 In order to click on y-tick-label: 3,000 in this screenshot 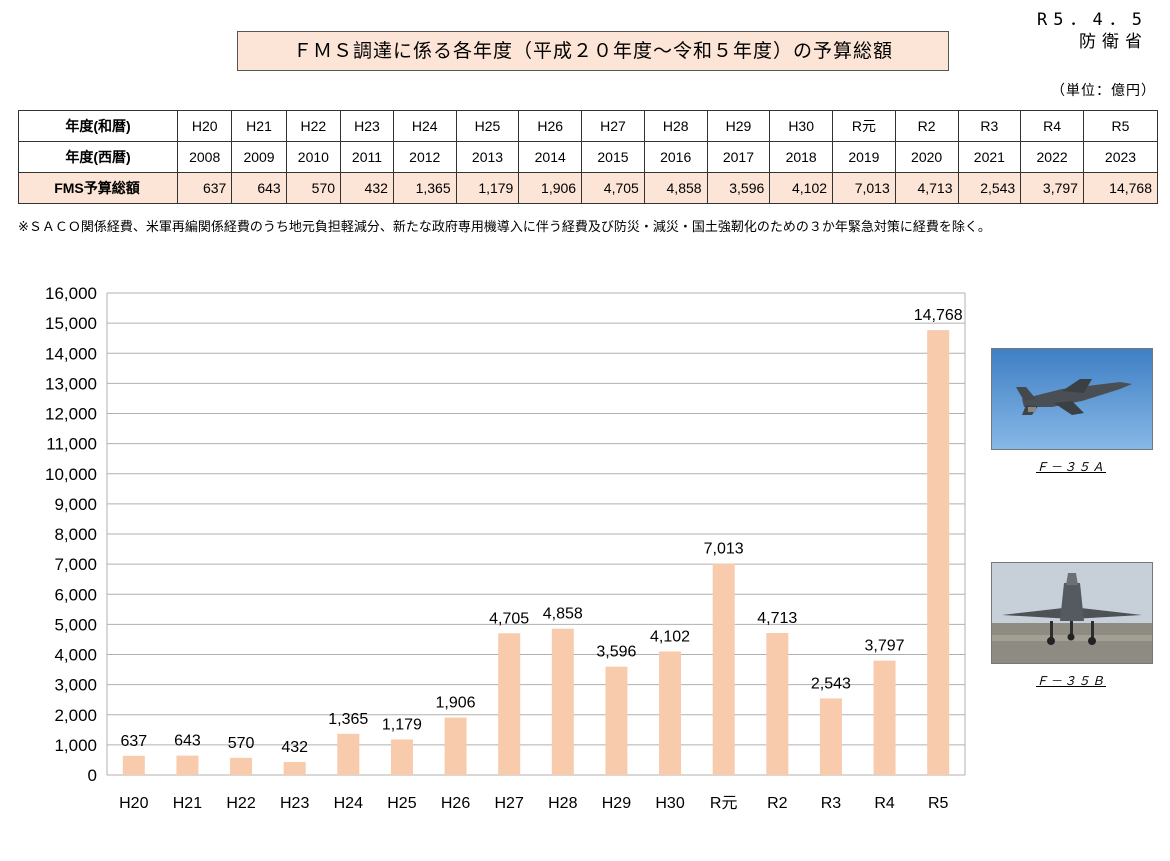, I will do `click(75, 685)`.